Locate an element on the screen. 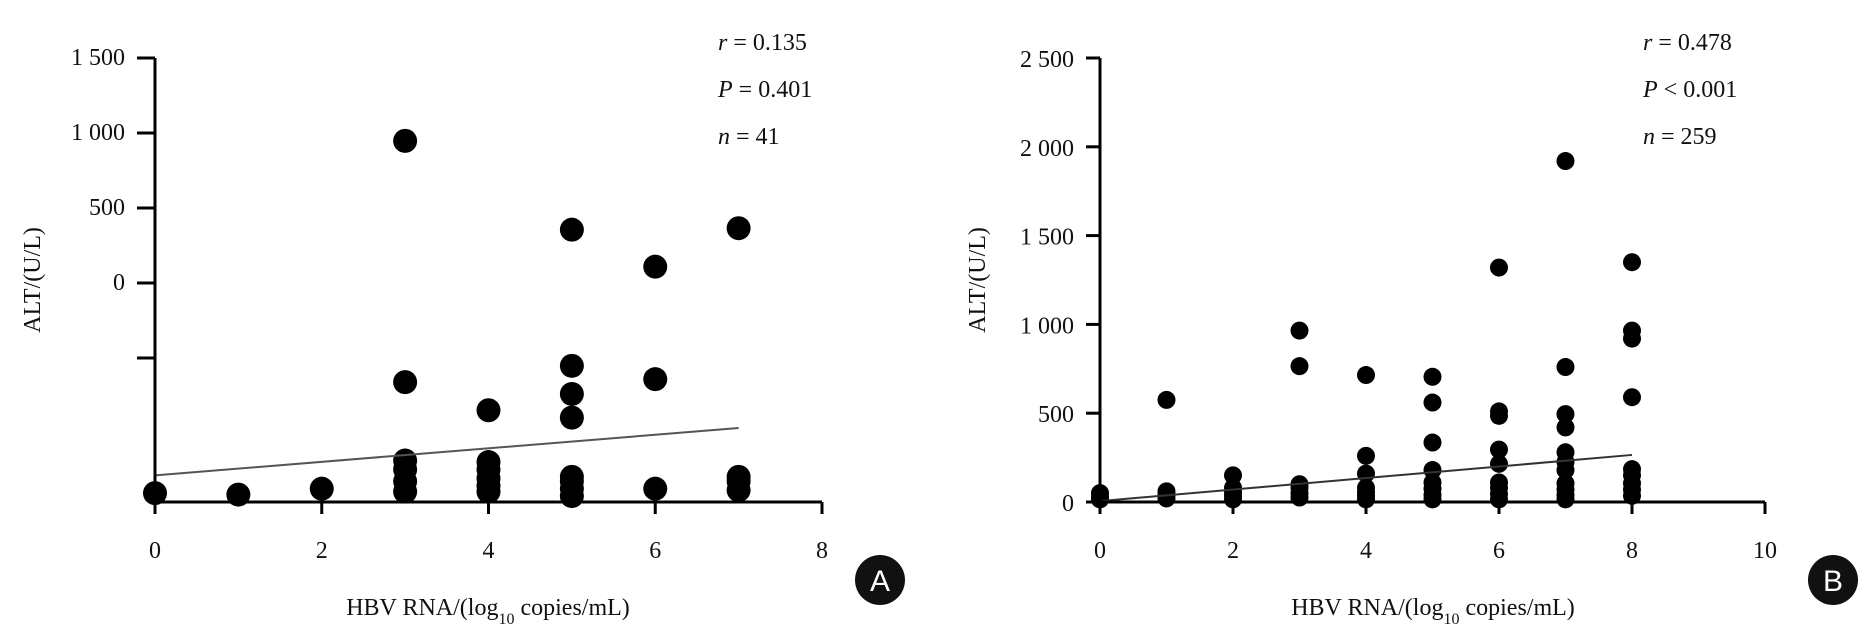 The width and height of the screenshot is (1858, 627). stat-n: n = 41 is located at coordinates (749, 137).